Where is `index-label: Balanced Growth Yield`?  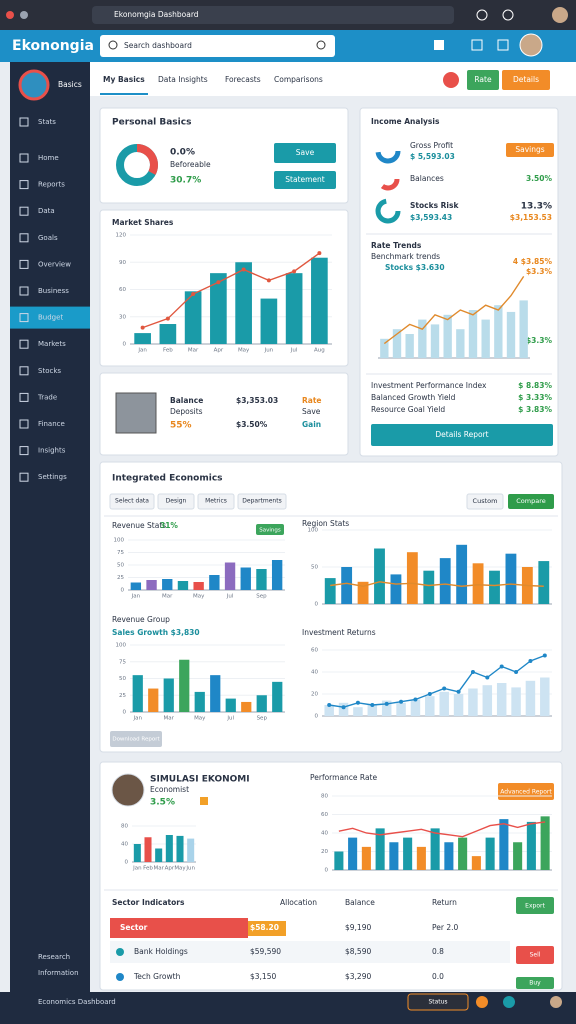
index-label: Balanced Growth Yield is located at coordinates (413, 397).